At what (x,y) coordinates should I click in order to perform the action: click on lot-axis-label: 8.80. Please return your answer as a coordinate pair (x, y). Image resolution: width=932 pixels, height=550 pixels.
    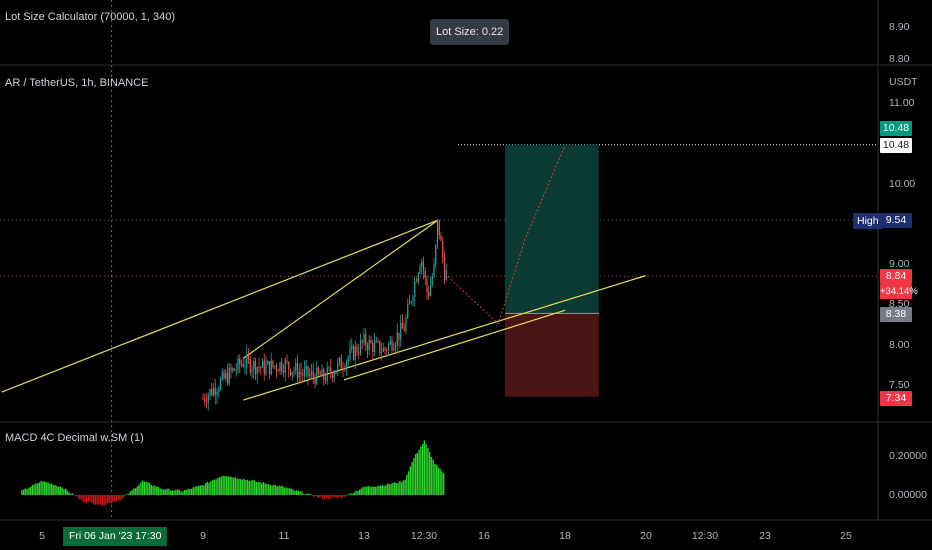
    Looking at the image, I should click on (899, 59).